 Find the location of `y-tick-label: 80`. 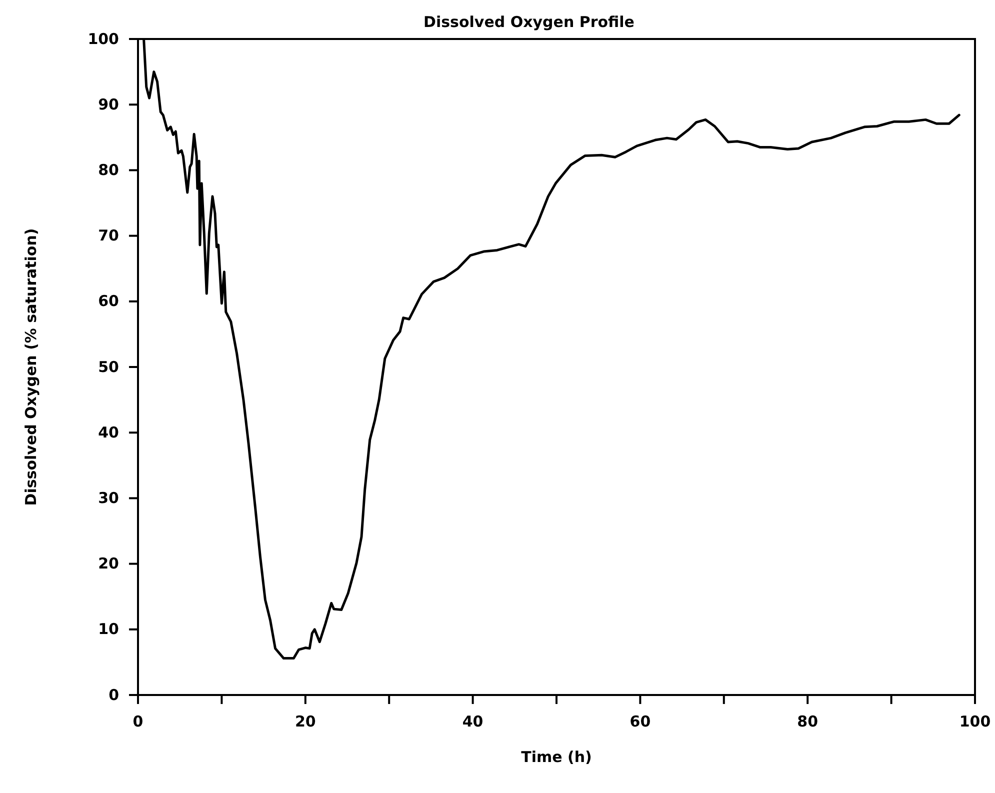

y-tick-label: 80 is located at coordinates (108, 170).